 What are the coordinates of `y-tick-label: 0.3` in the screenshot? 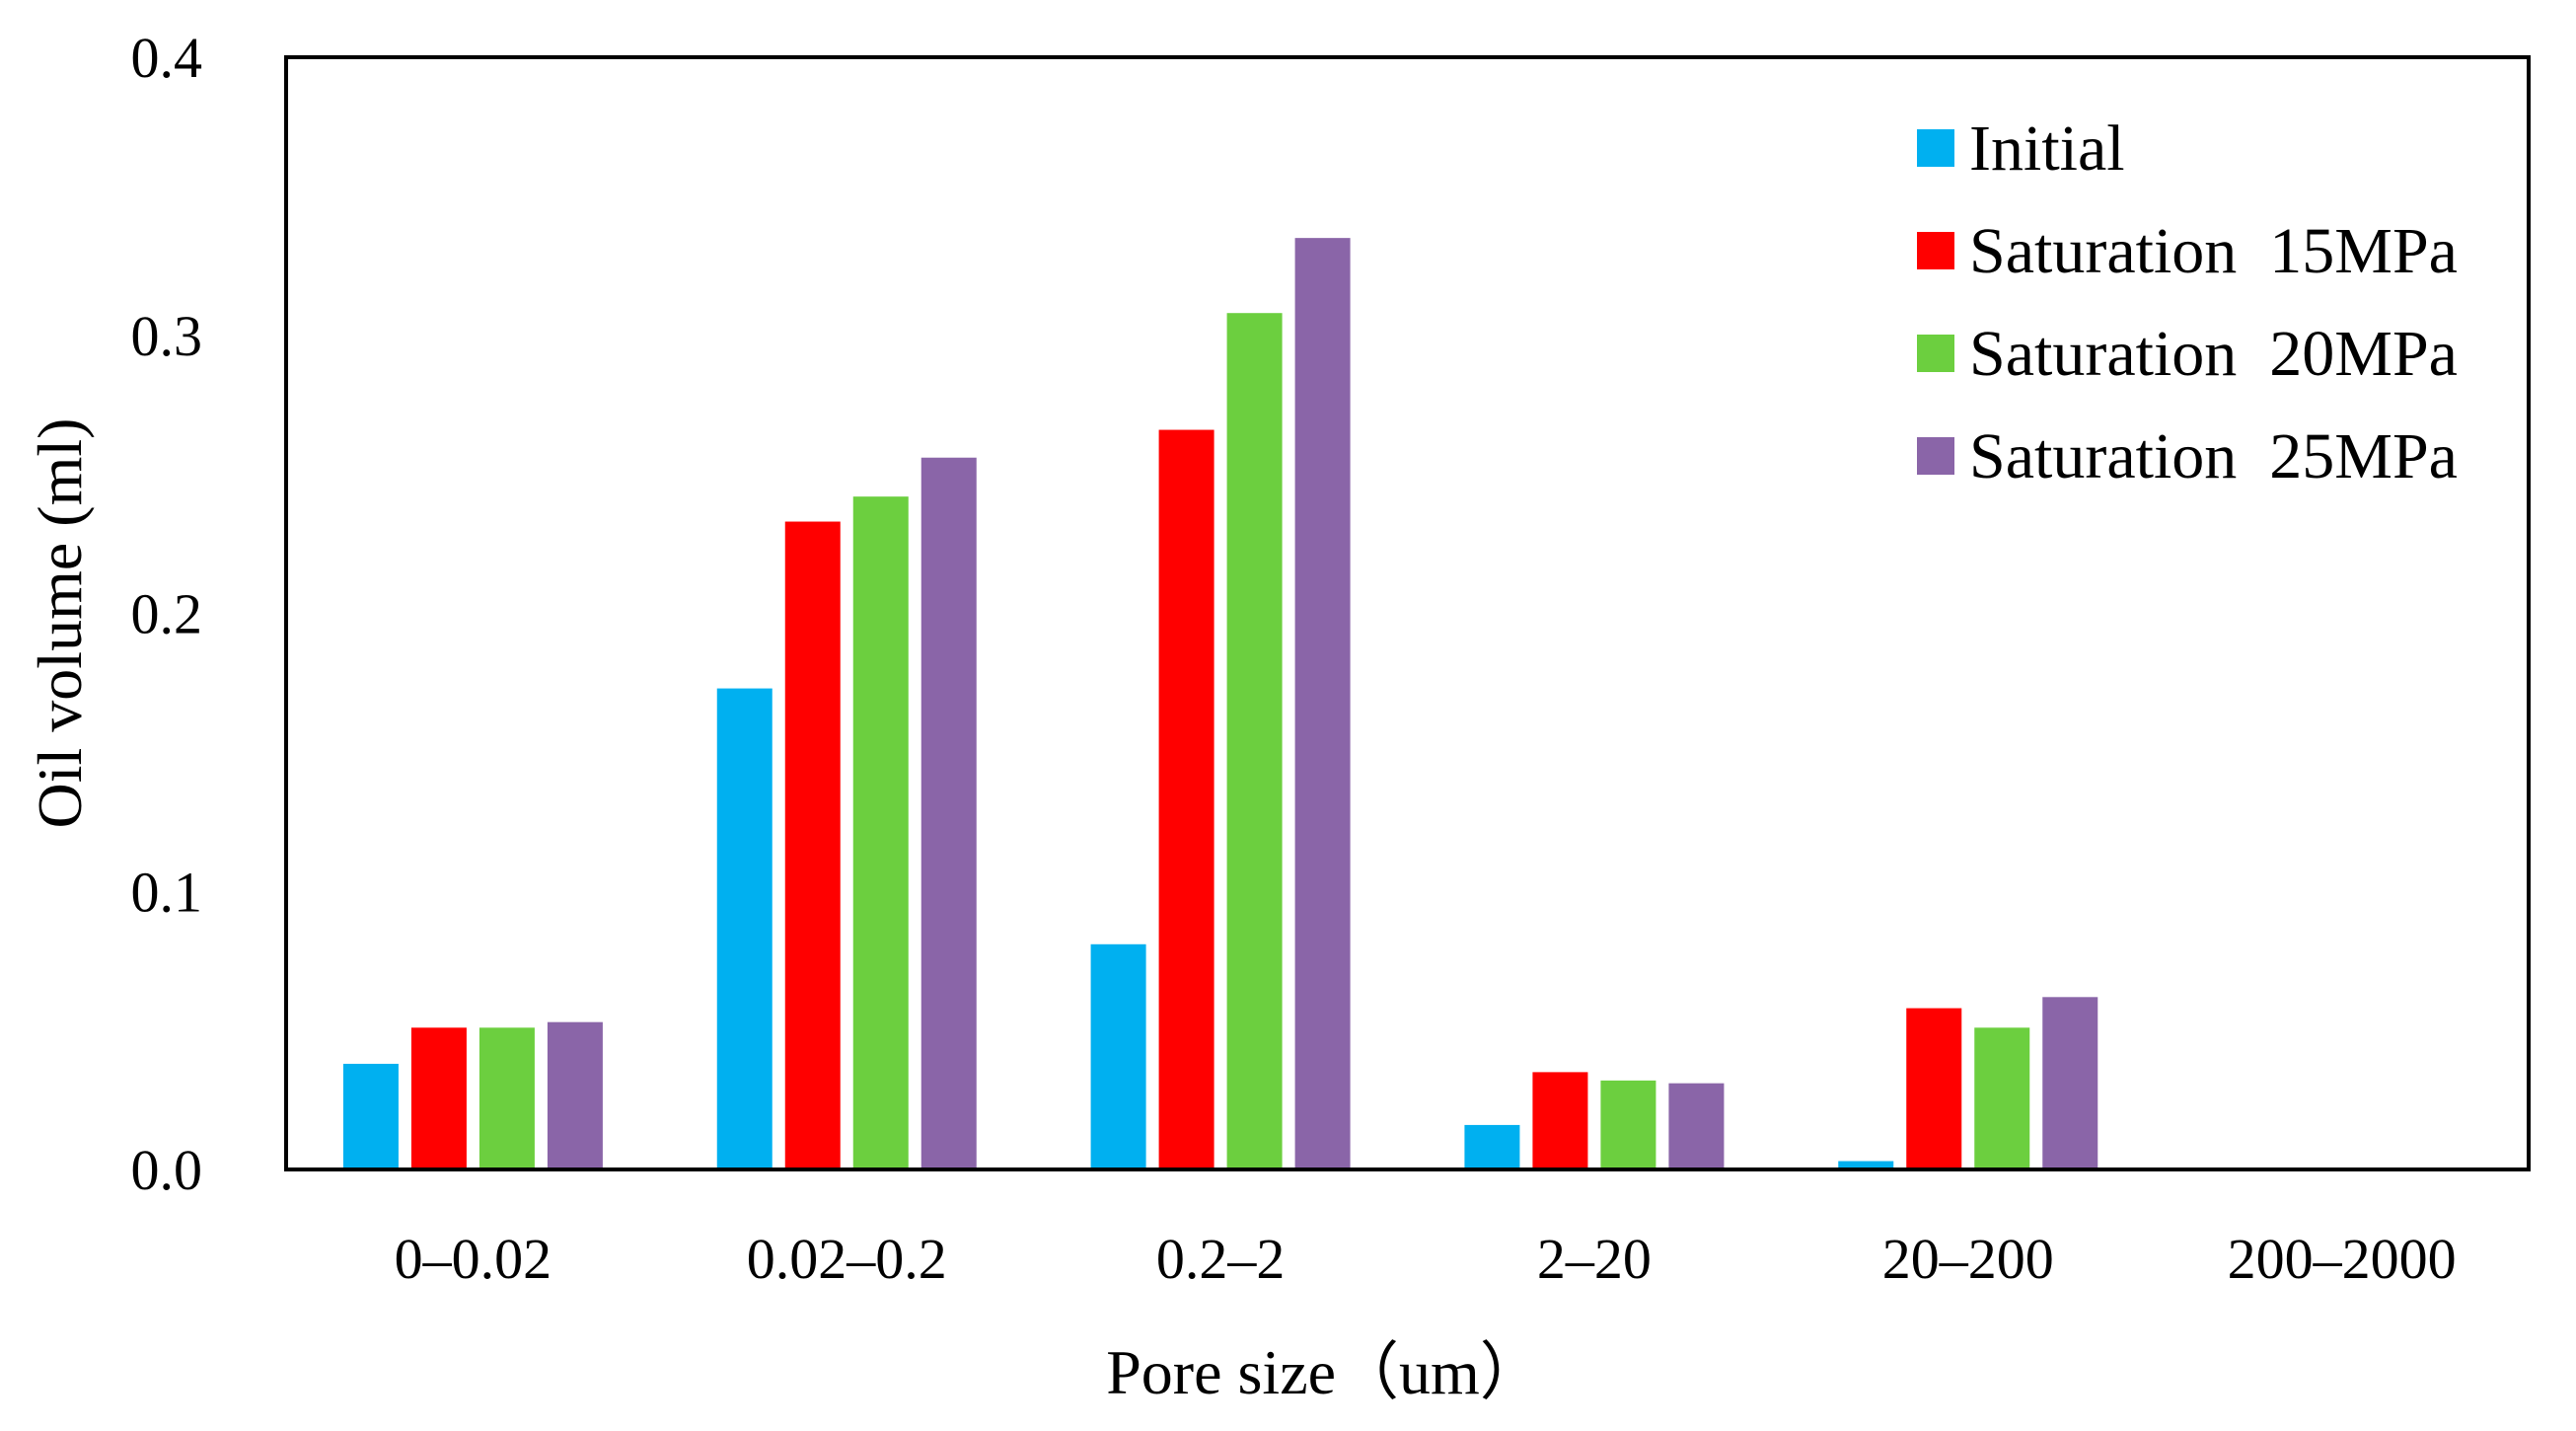 It's located at (167, 336).